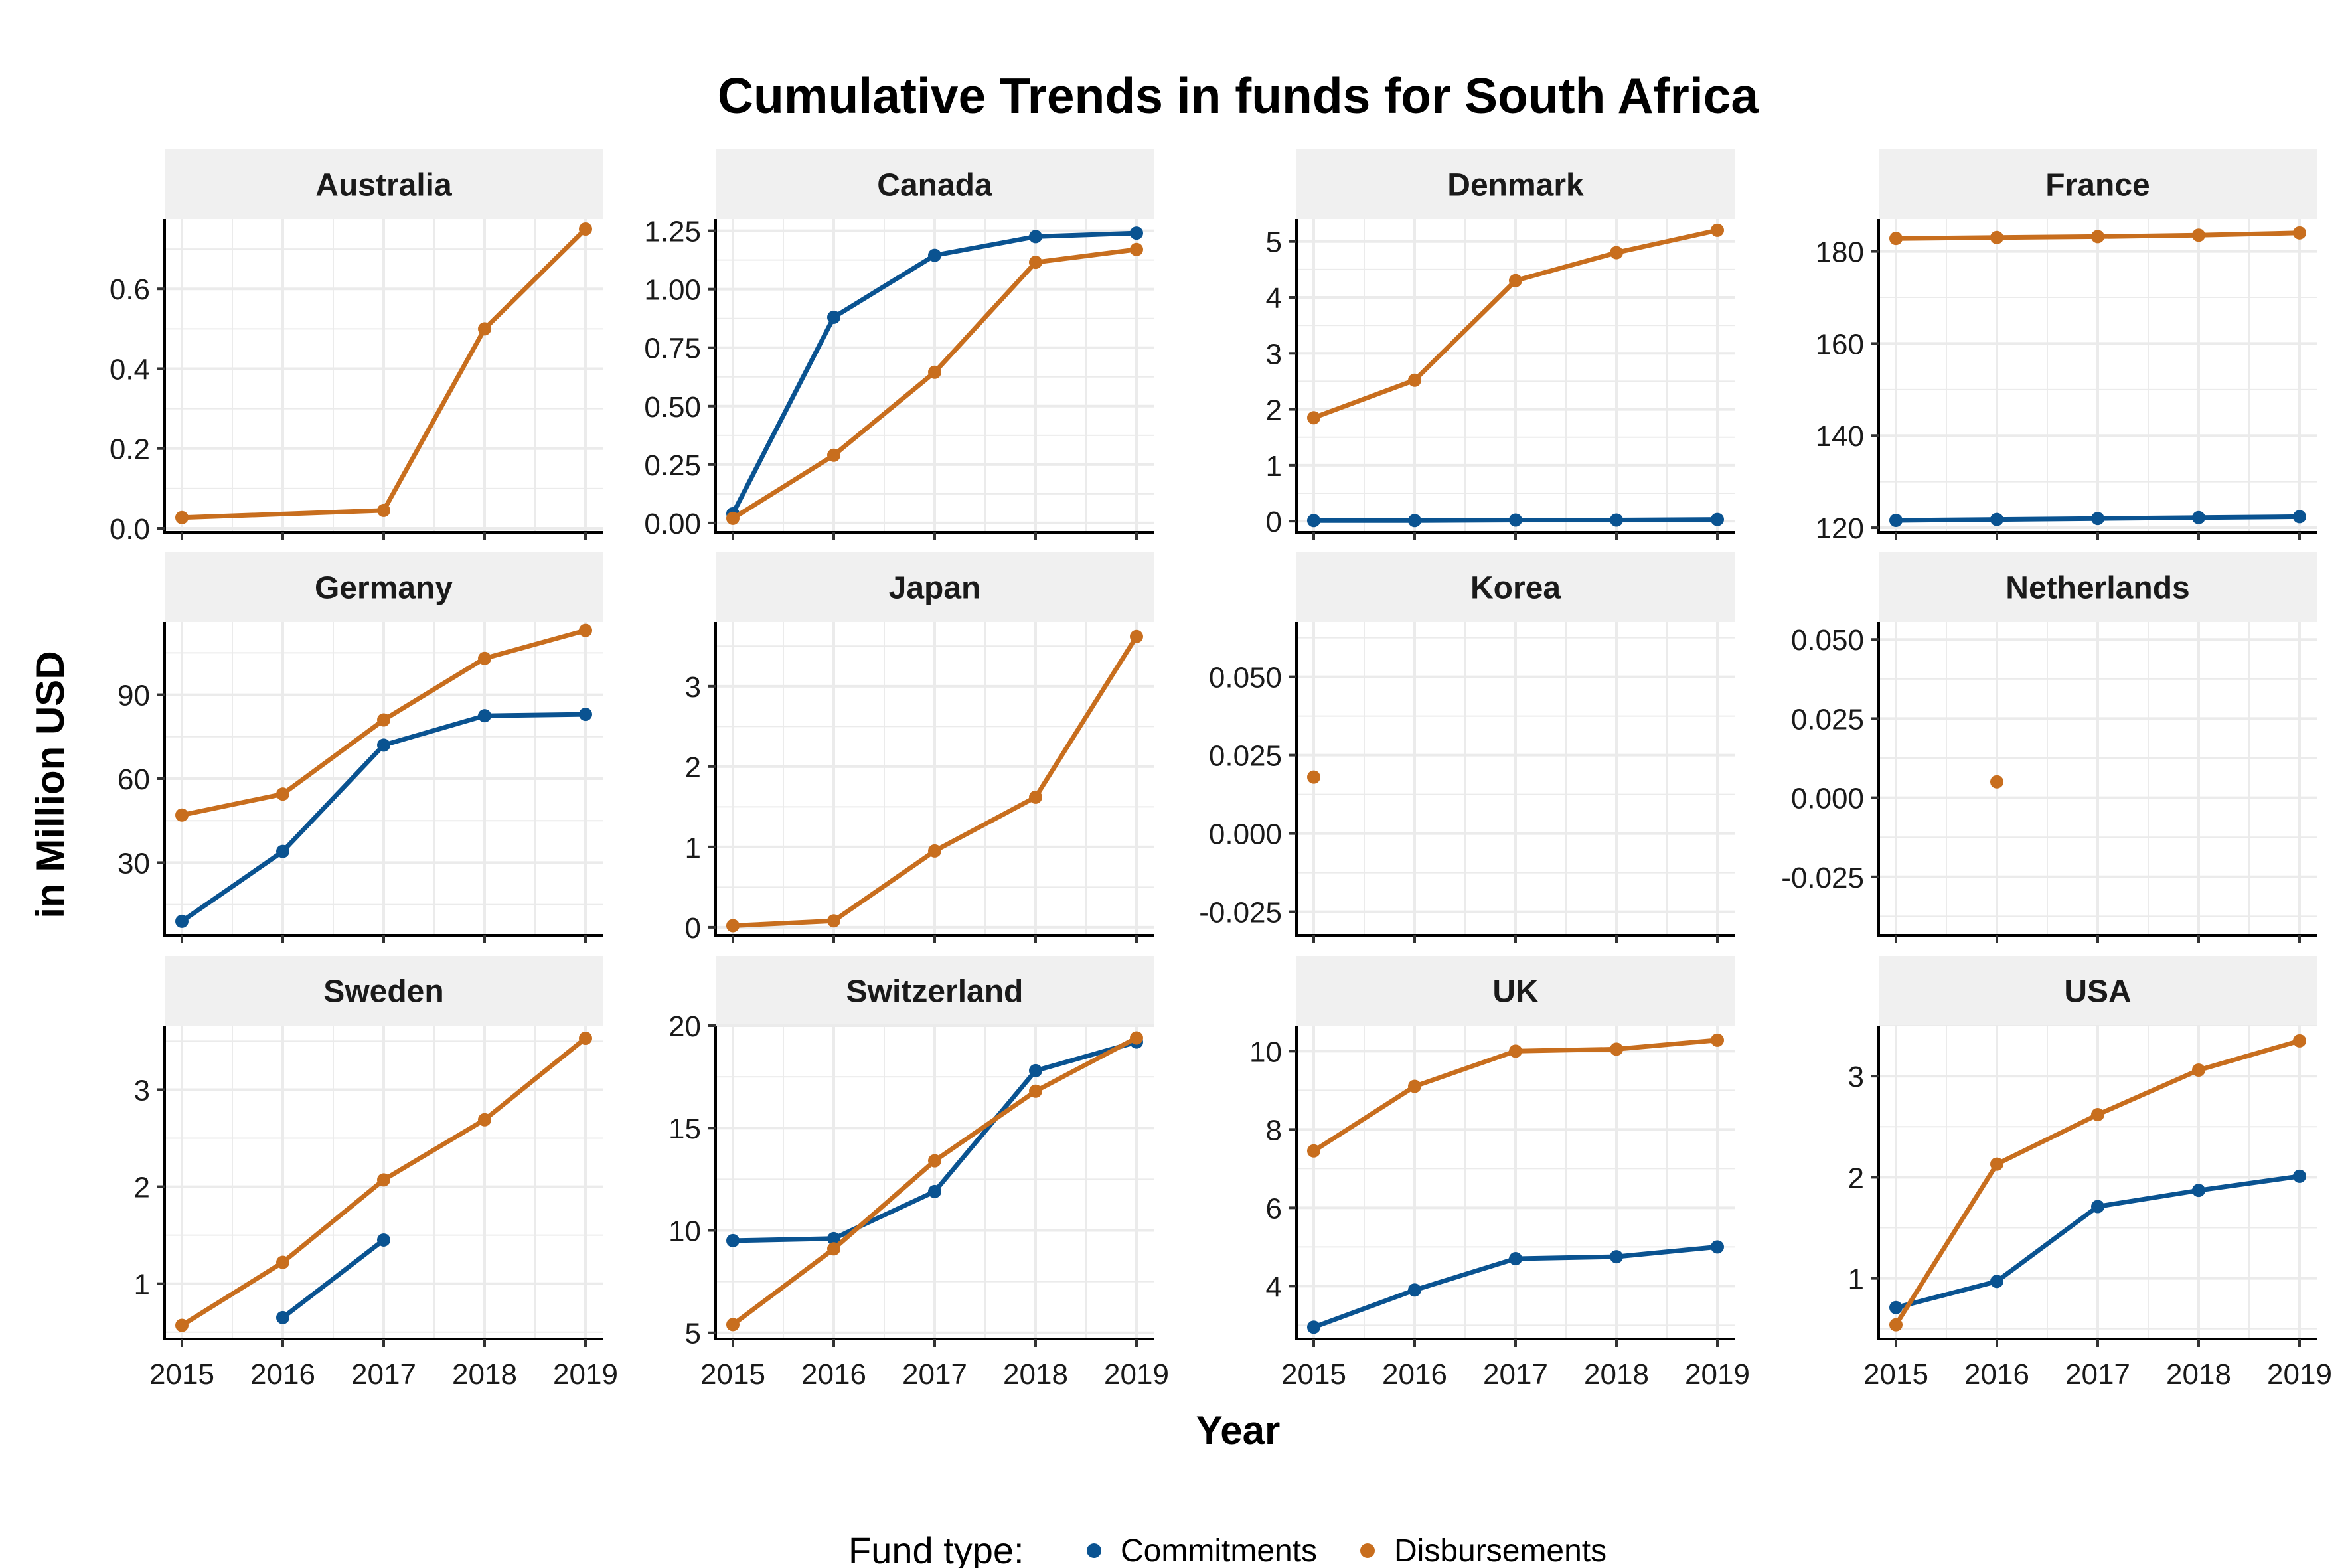 This screenshot has height=1568, width=2352. I want to click on y-tick-label: 0.0, so click(130, 529).